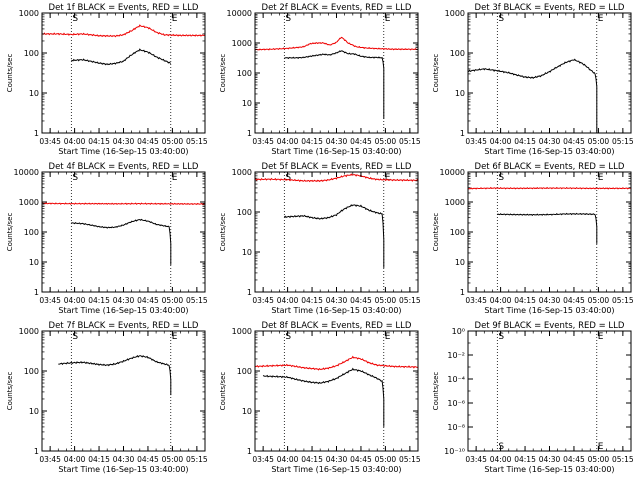  I want to click on panel-title: Det 3f BLACK = Events, RED = LLD, so click(550, 8).